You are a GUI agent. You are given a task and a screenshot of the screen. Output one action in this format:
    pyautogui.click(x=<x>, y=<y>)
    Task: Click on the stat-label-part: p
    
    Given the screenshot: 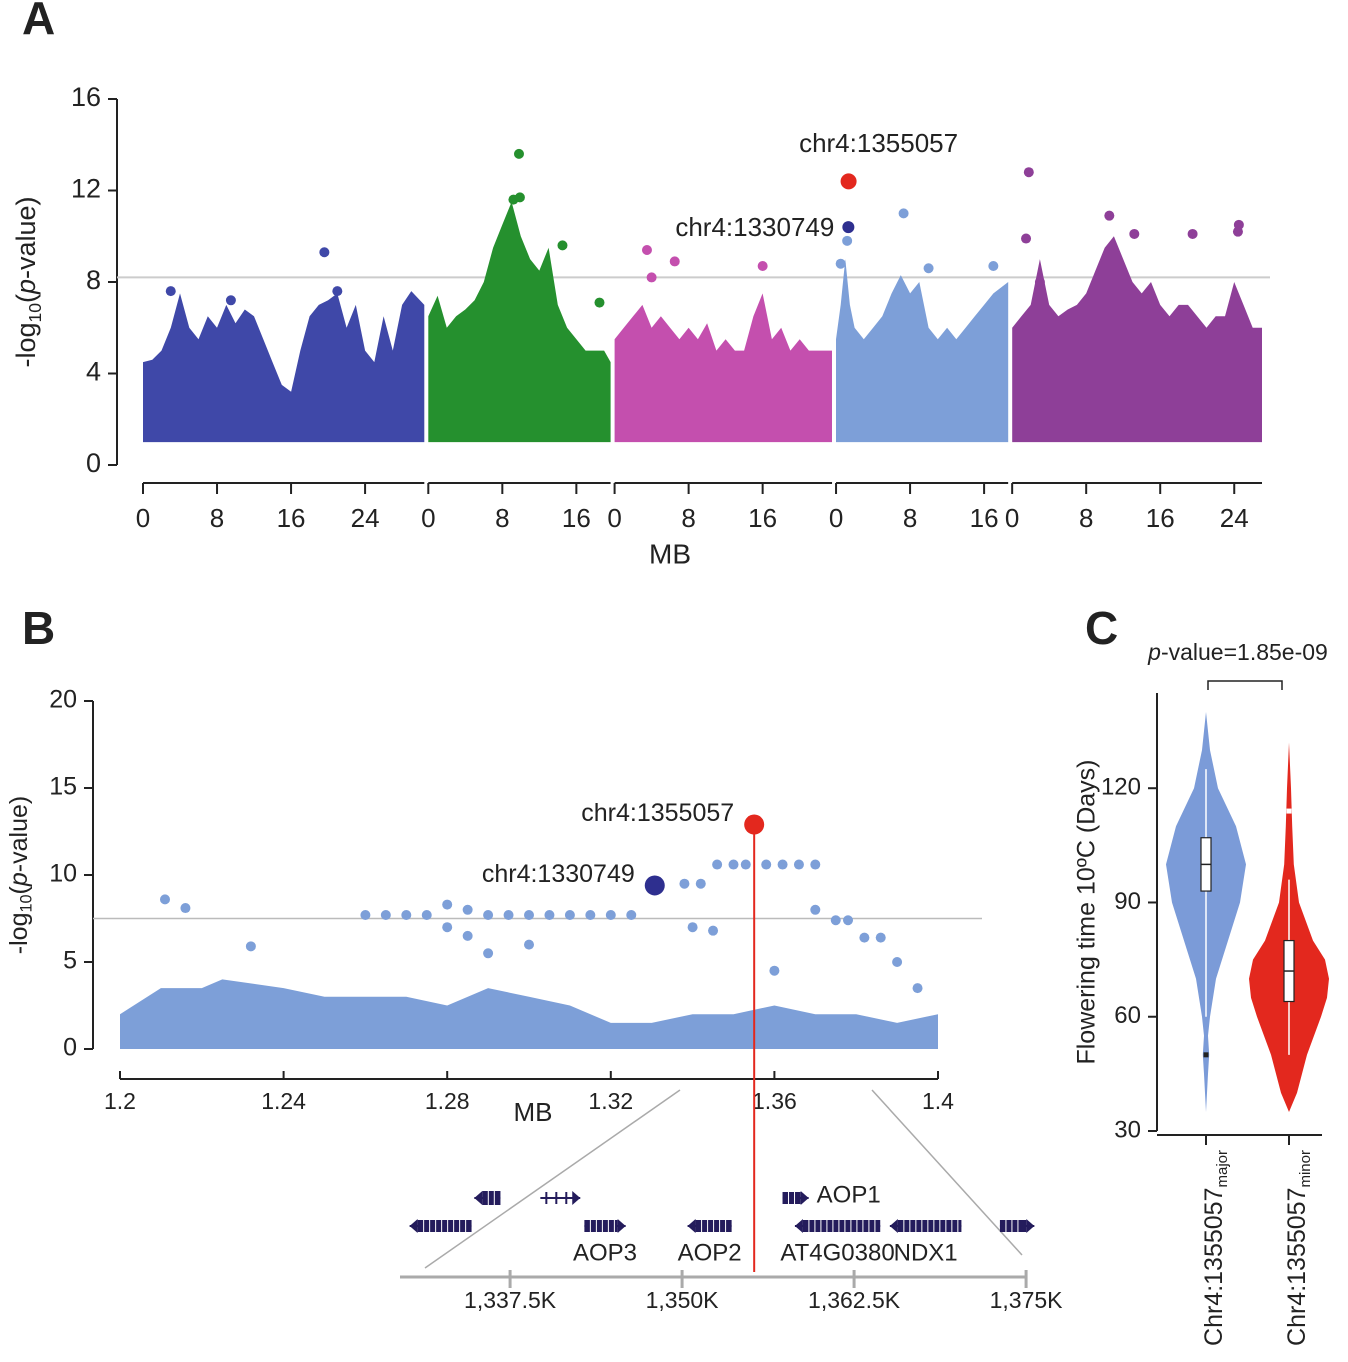 What is the action you would take?
    pyautogui.click(x=1154, y=652)
    